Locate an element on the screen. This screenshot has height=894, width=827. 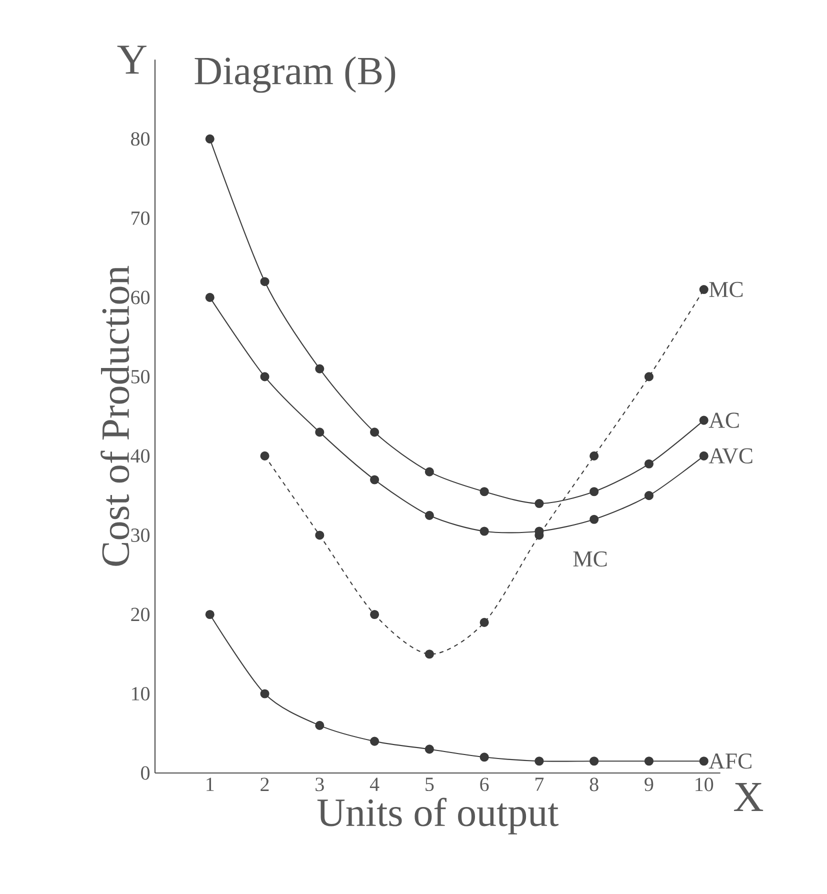
x-tick-label: 9 is located at coordinates (649, 785).